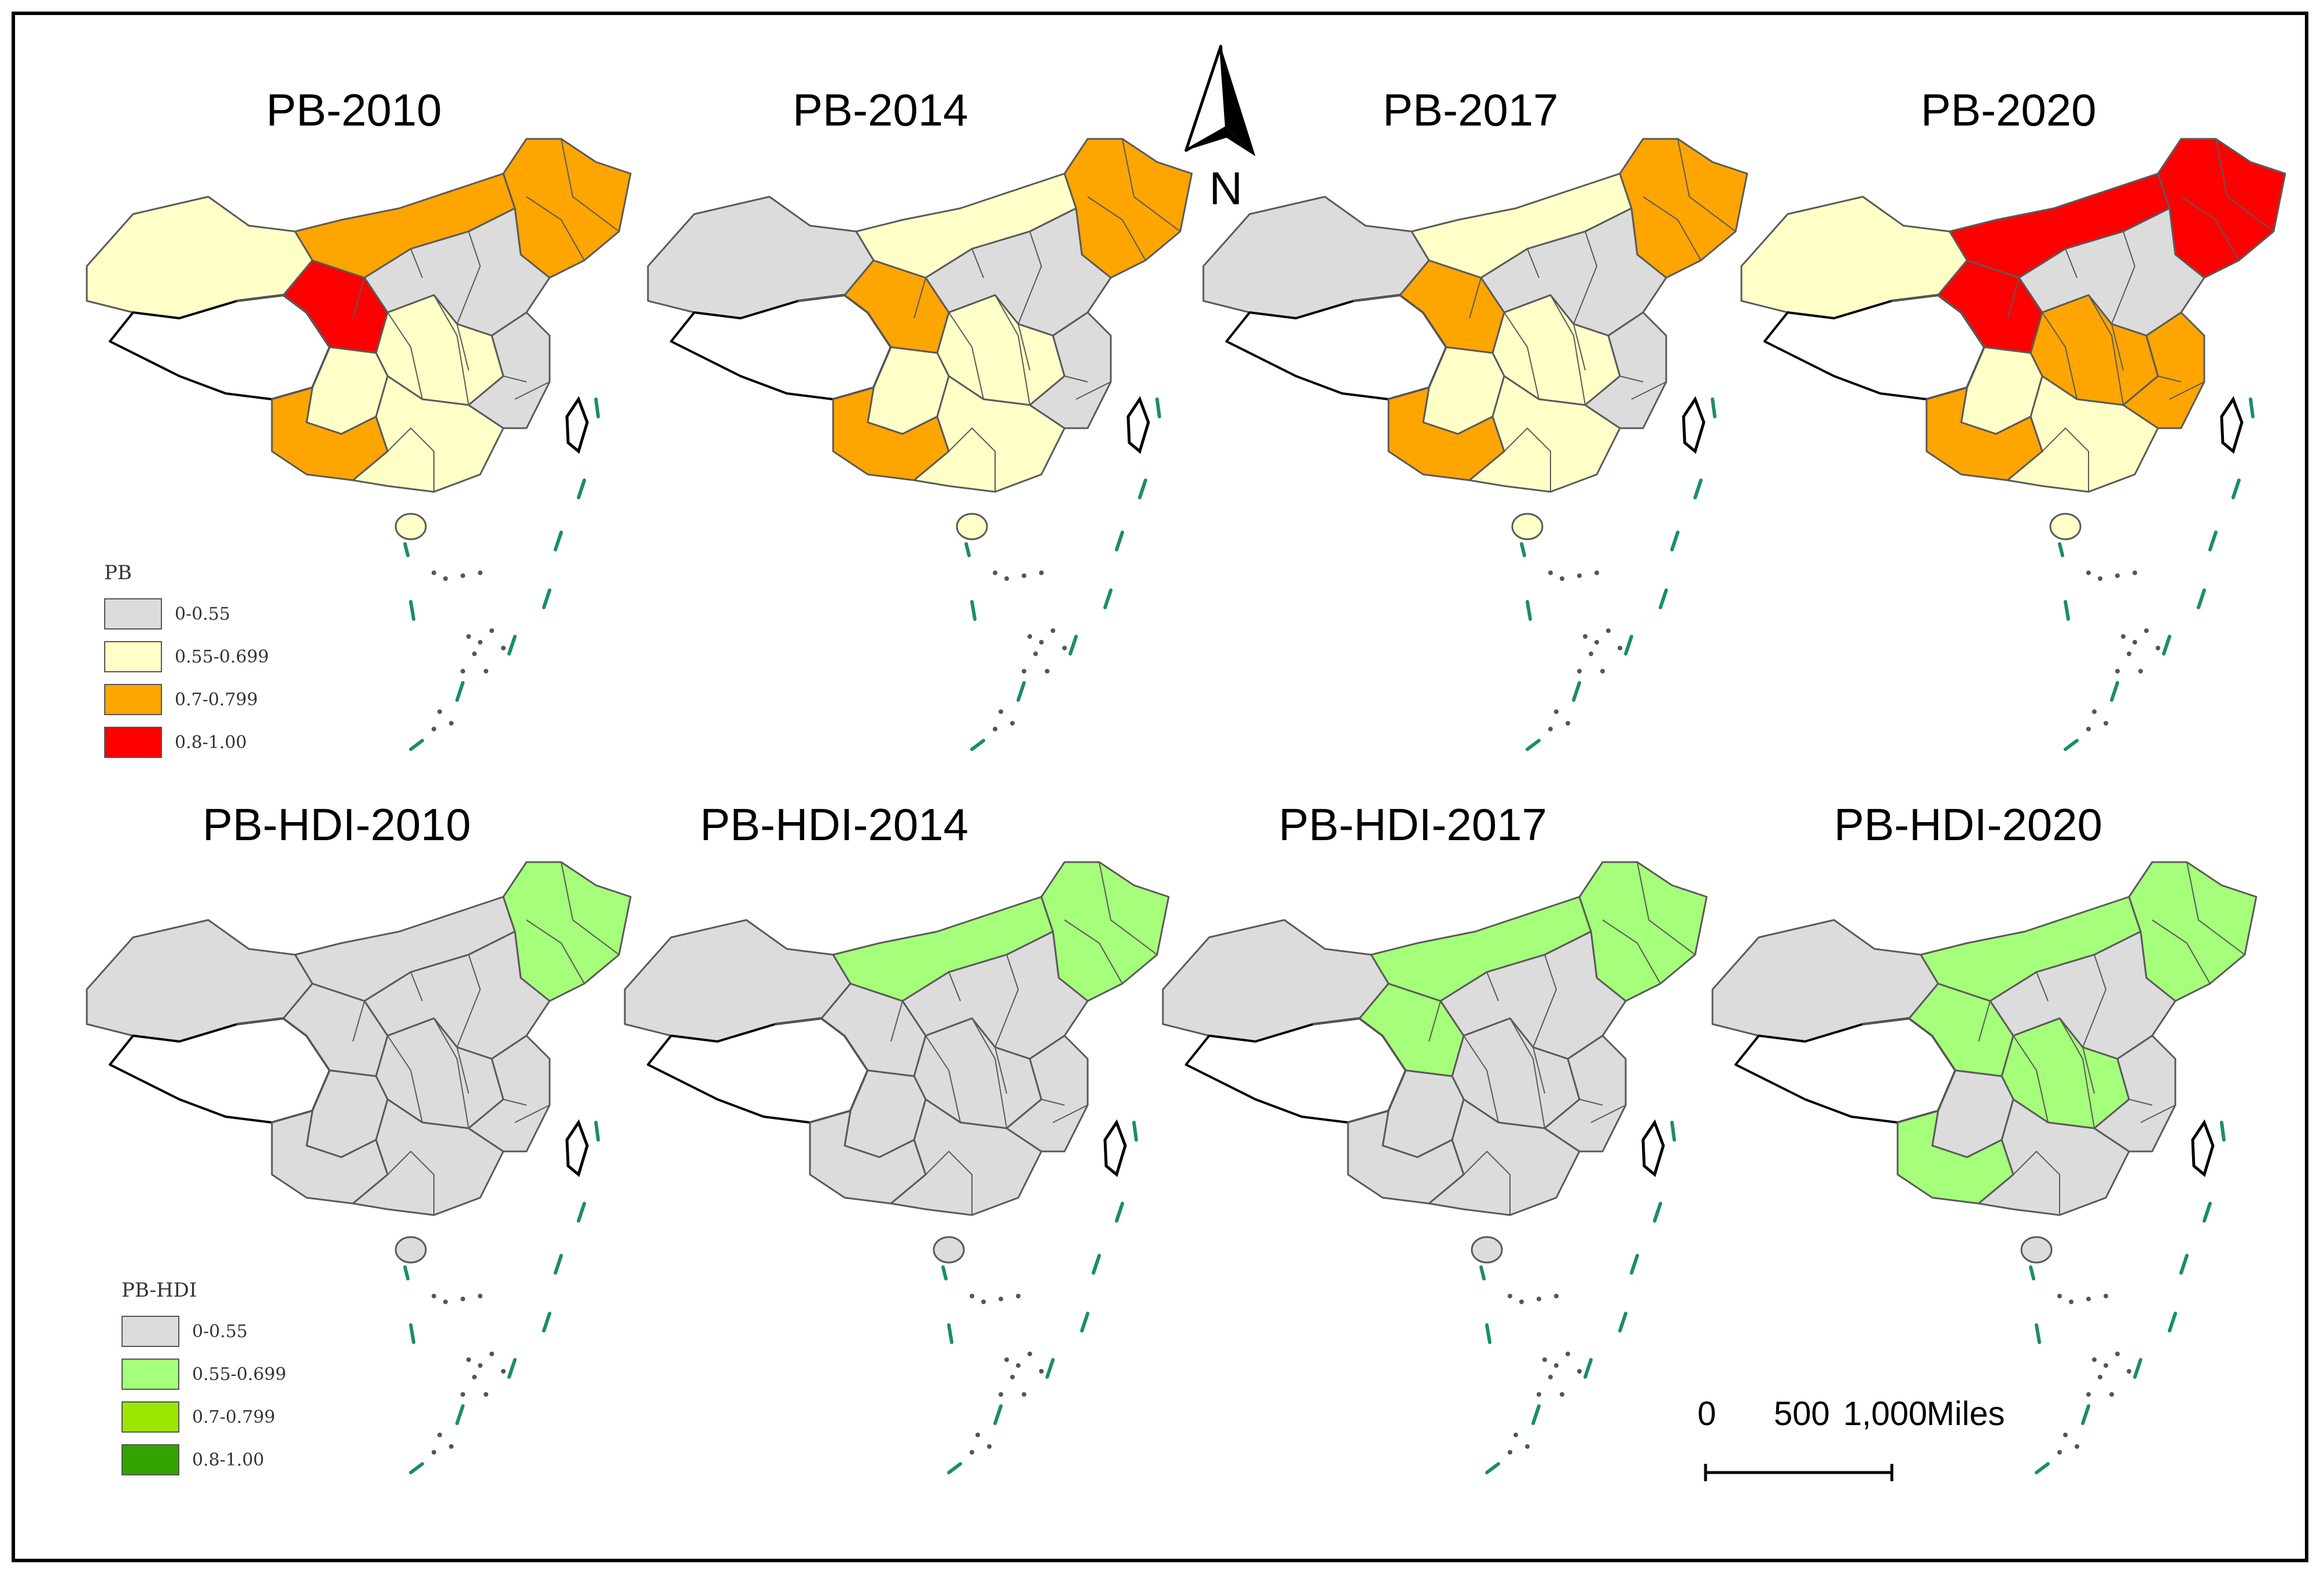 Image resolution: width=2324 pixels, height=1579 pixels. What do you see at coordinates (220, 1331) in the screenshot?
I see `legend-label: 0-0.55` at bounding box center [220, 1331].